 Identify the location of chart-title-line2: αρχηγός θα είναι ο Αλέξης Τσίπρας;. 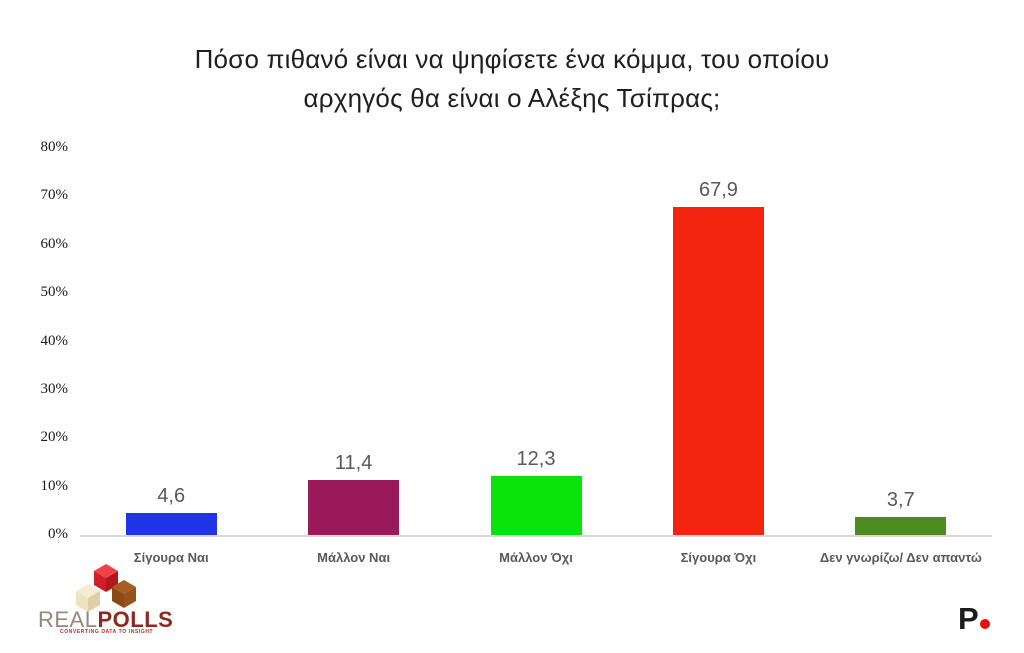
(512, 98).